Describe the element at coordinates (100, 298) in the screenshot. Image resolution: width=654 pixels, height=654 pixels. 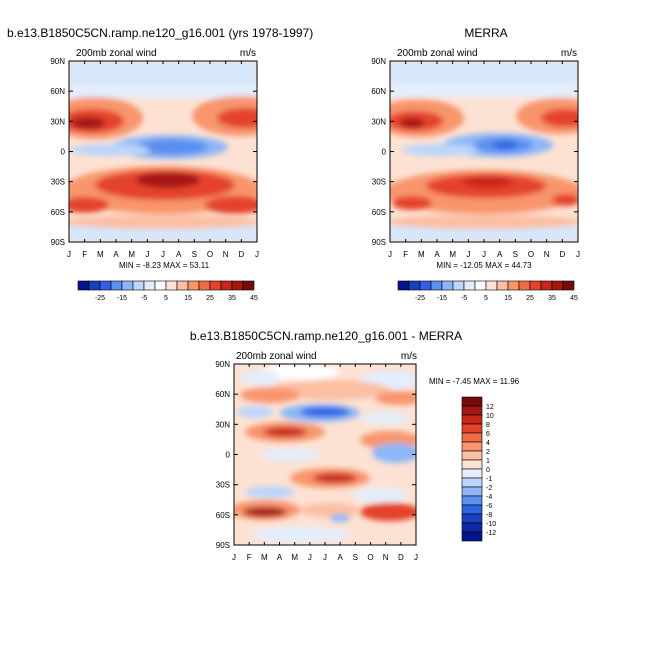
I see `colorbar-label: -25` at that location.